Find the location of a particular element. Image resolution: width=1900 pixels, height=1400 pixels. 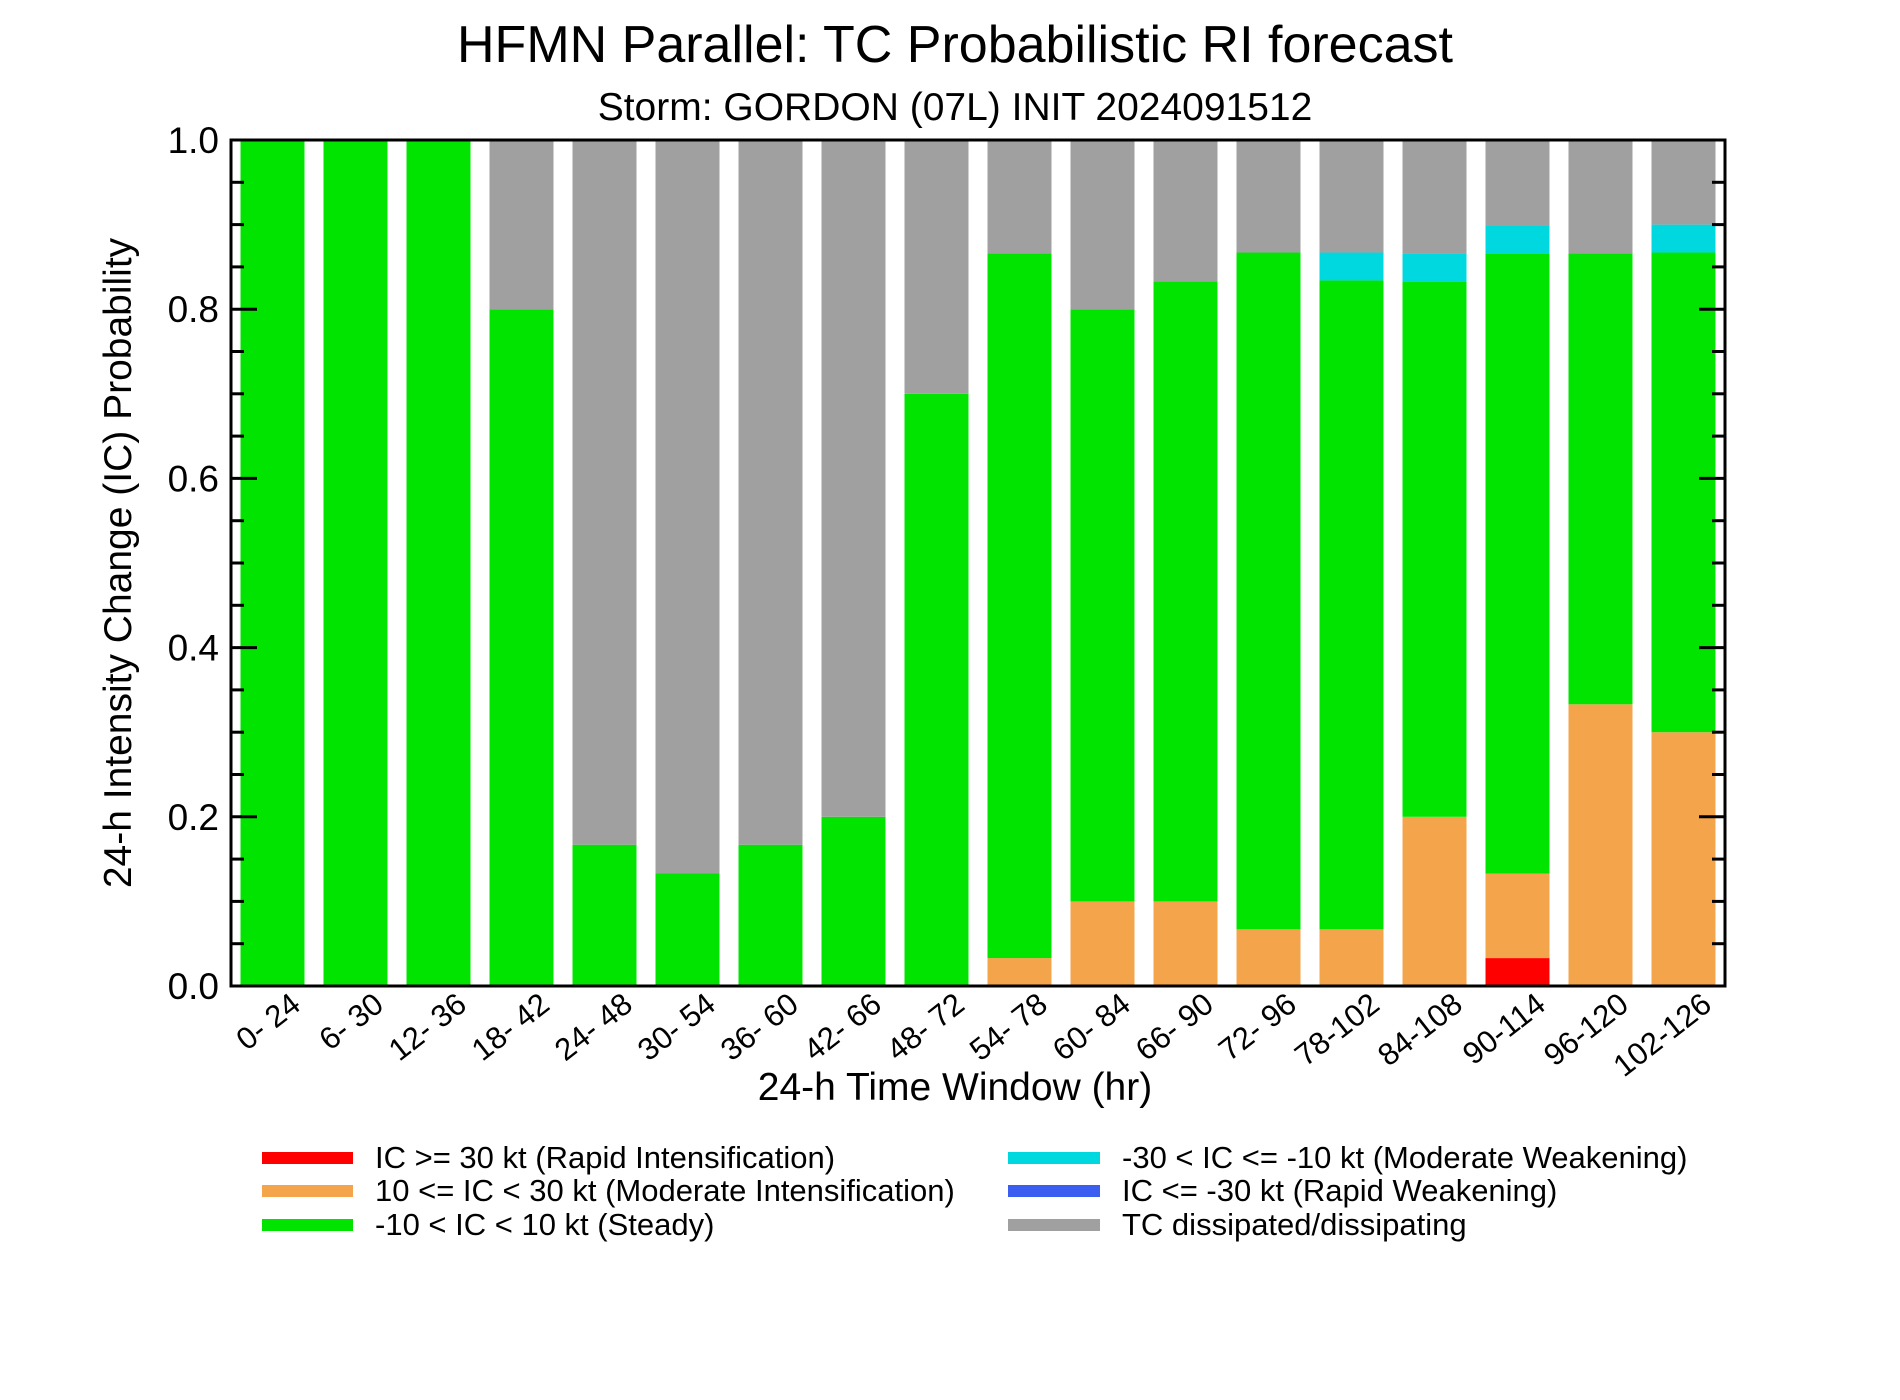

x-tick-label: 84-108 is located at coordinates (1420, 1029).